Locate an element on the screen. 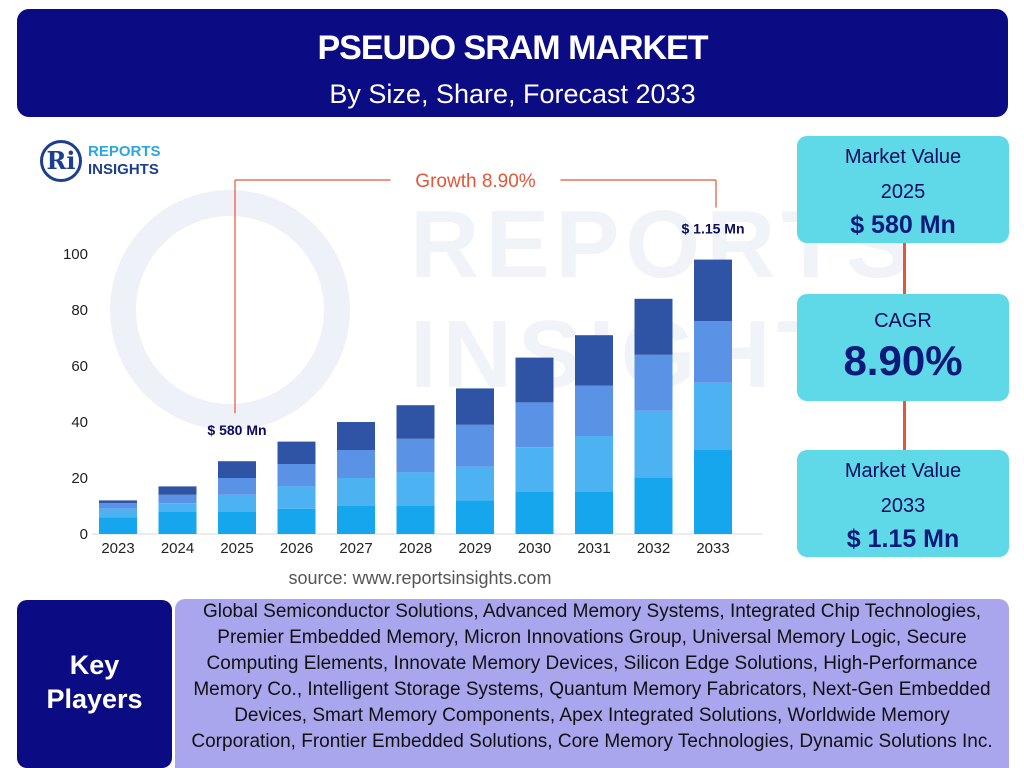 Image resolution: width=1024 pixels, height=768 pixels. x-tick-label: 2024 is located at coordinates (177, 548).